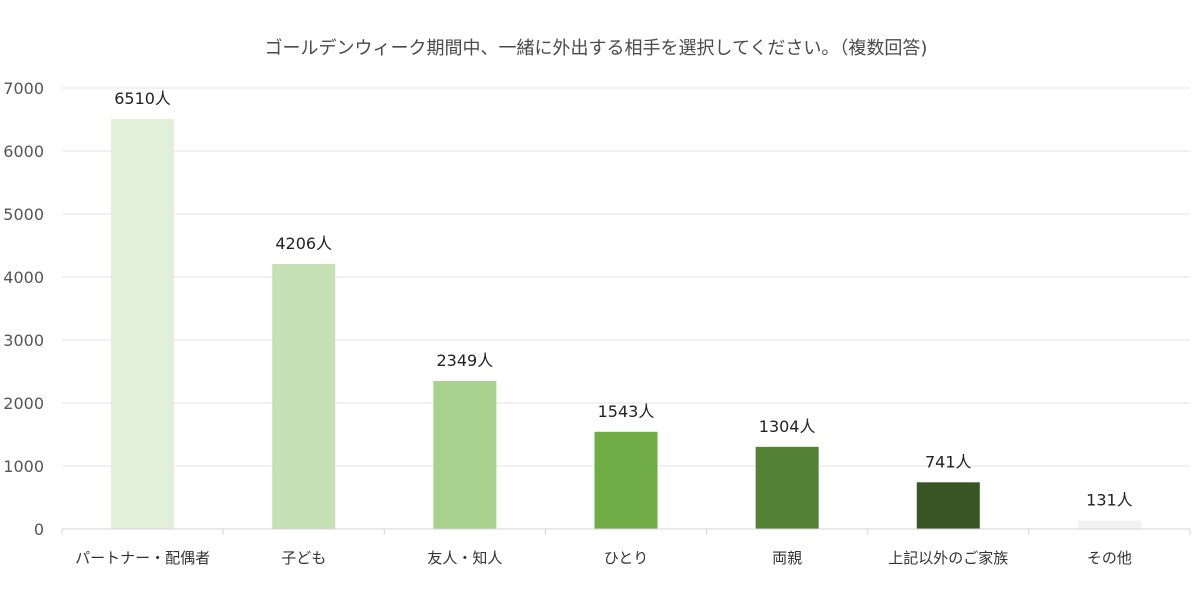  What do you see at coordinates (787, 426) in the screenshot?
I see `data-label: 1304人` at bounding box center [787, 426].